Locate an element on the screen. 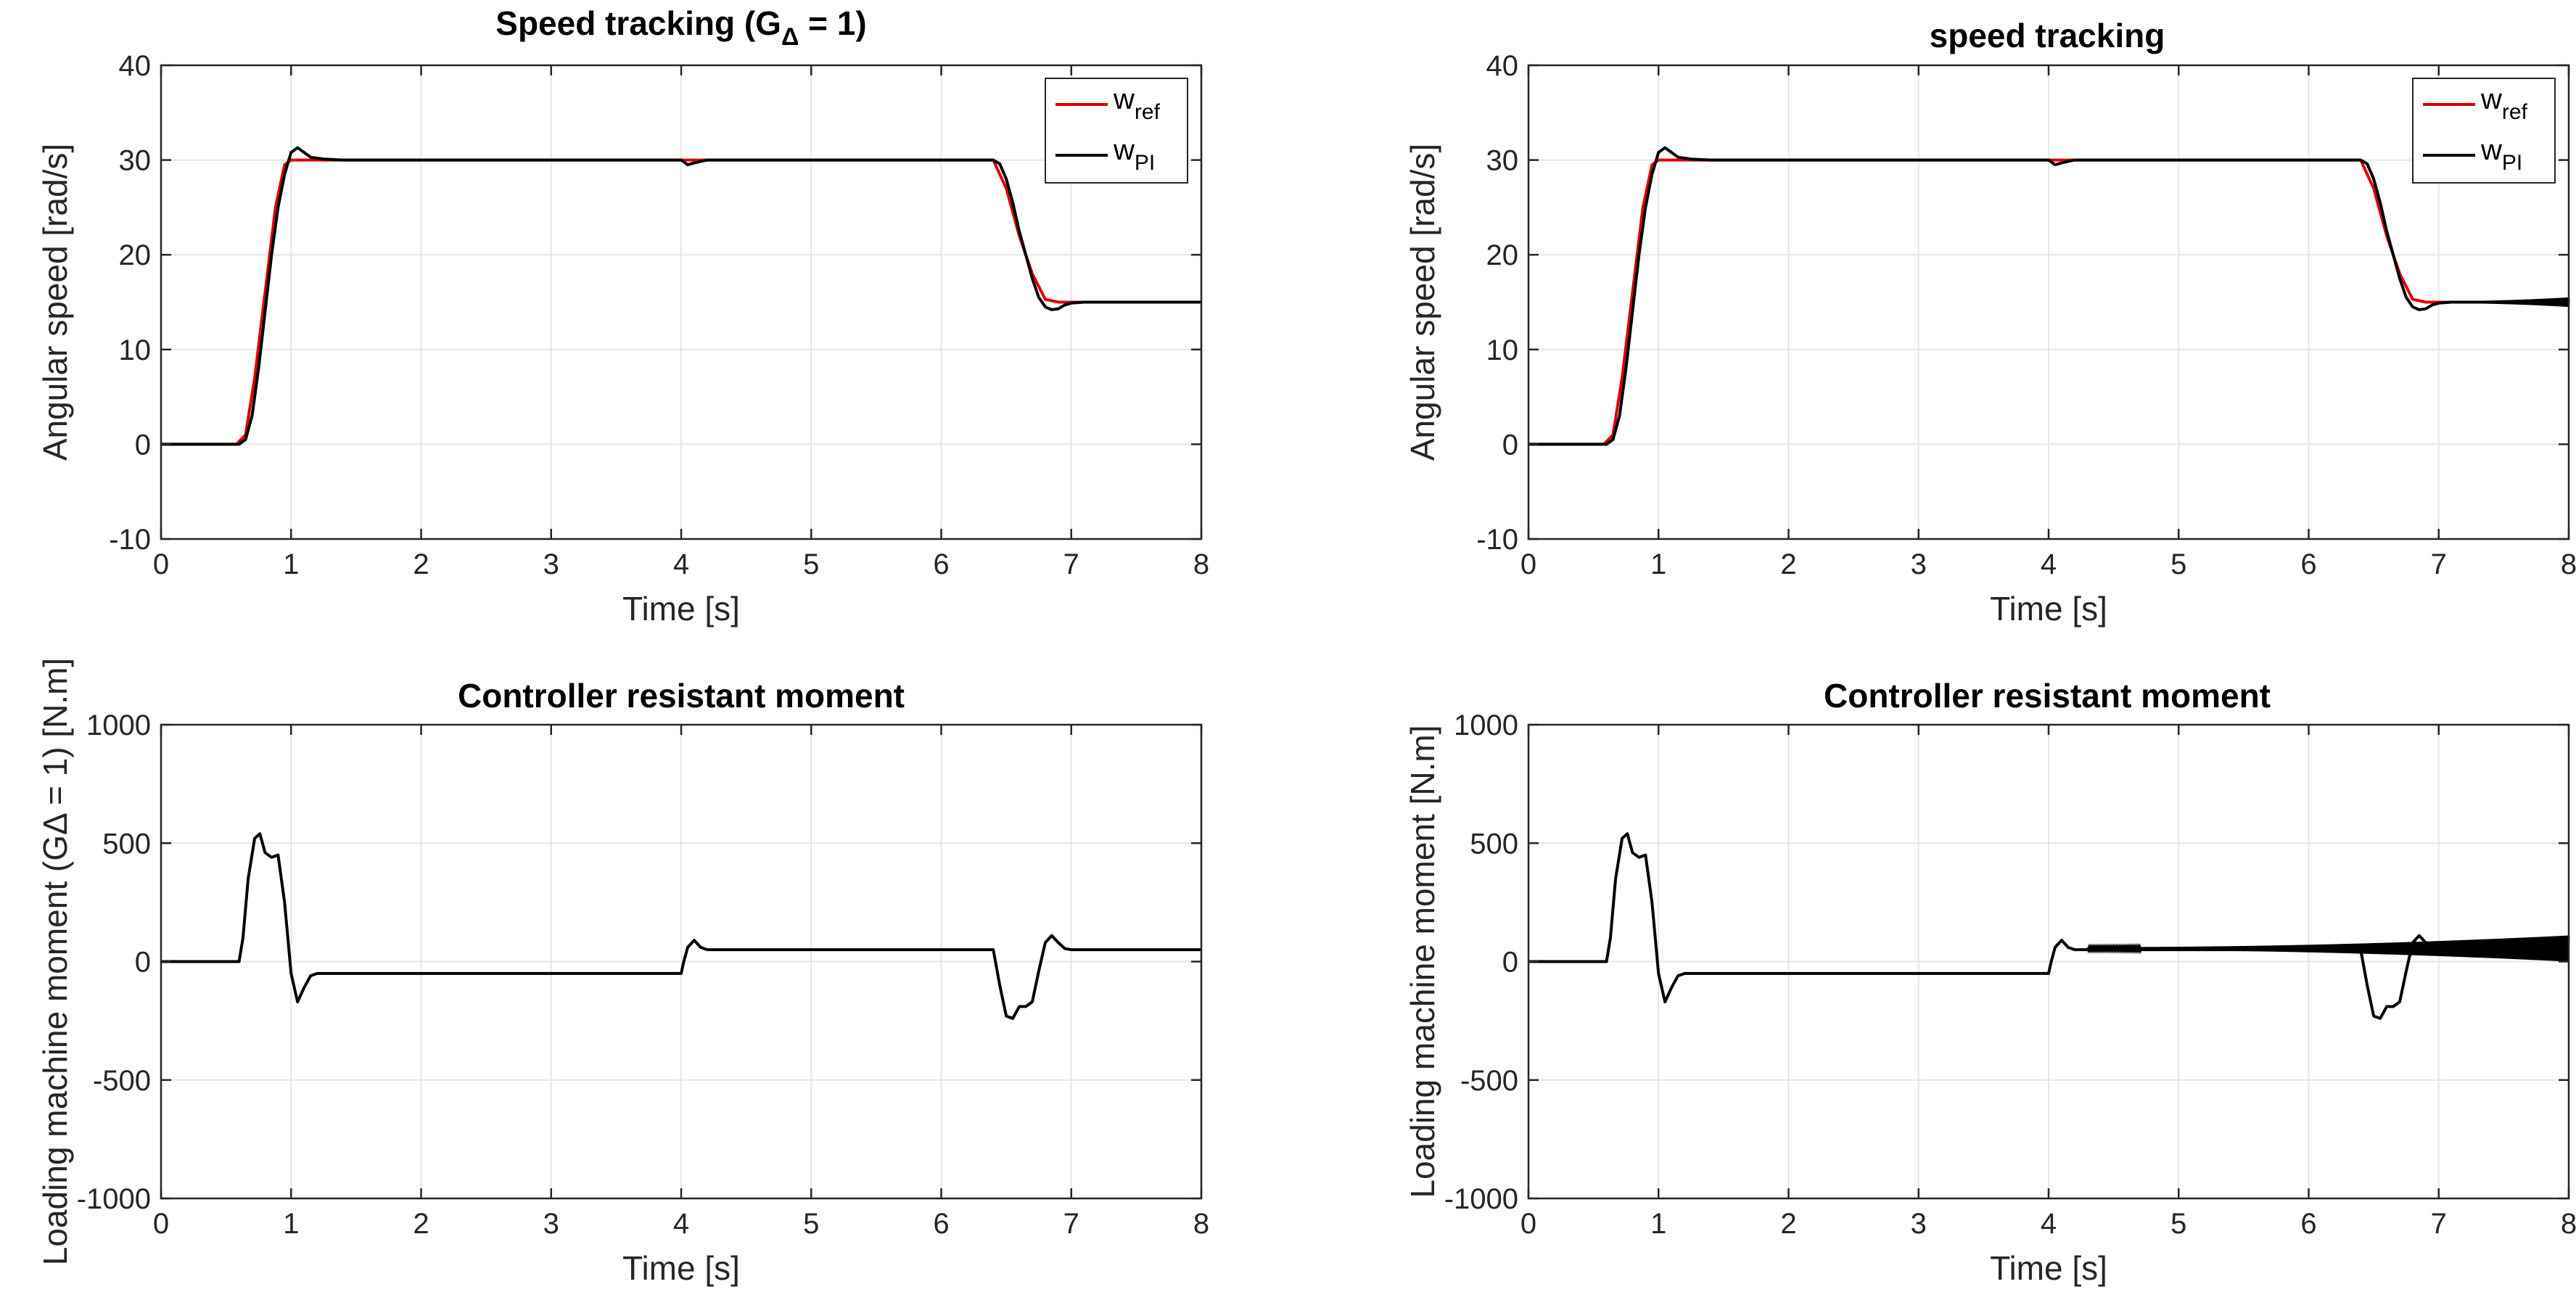 The height and width of the screenshot is (1300, 2576). plot-title: speed tracking is located at coordinates (2048, 35).